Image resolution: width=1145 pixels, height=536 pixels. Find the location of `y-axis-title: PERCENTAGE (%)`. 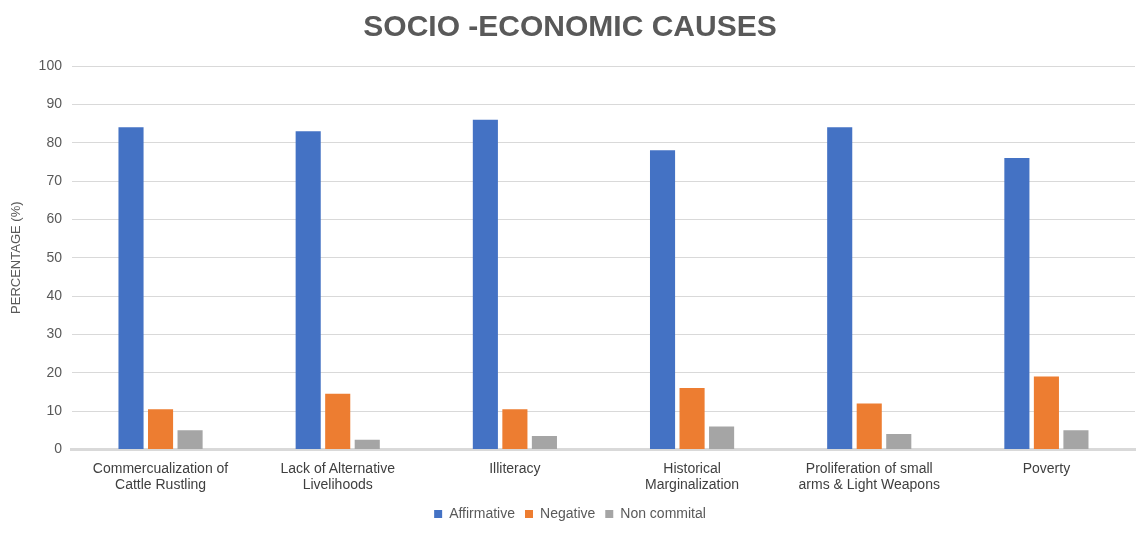

y-axis-title: PERCENTAGE (%) is located at coordinates (16, 257).